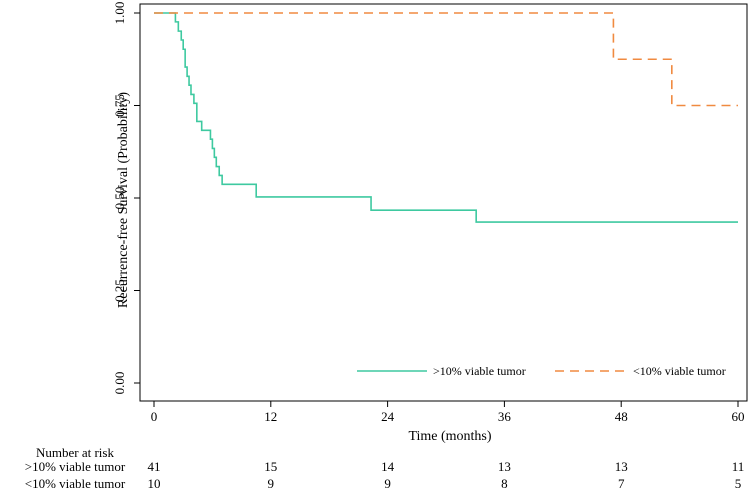 The height and width of the screenshot is (490, 750). Describe the element at coordinates (738, 416) in the screenshot. I see `x-tick-label: 60` at that location.